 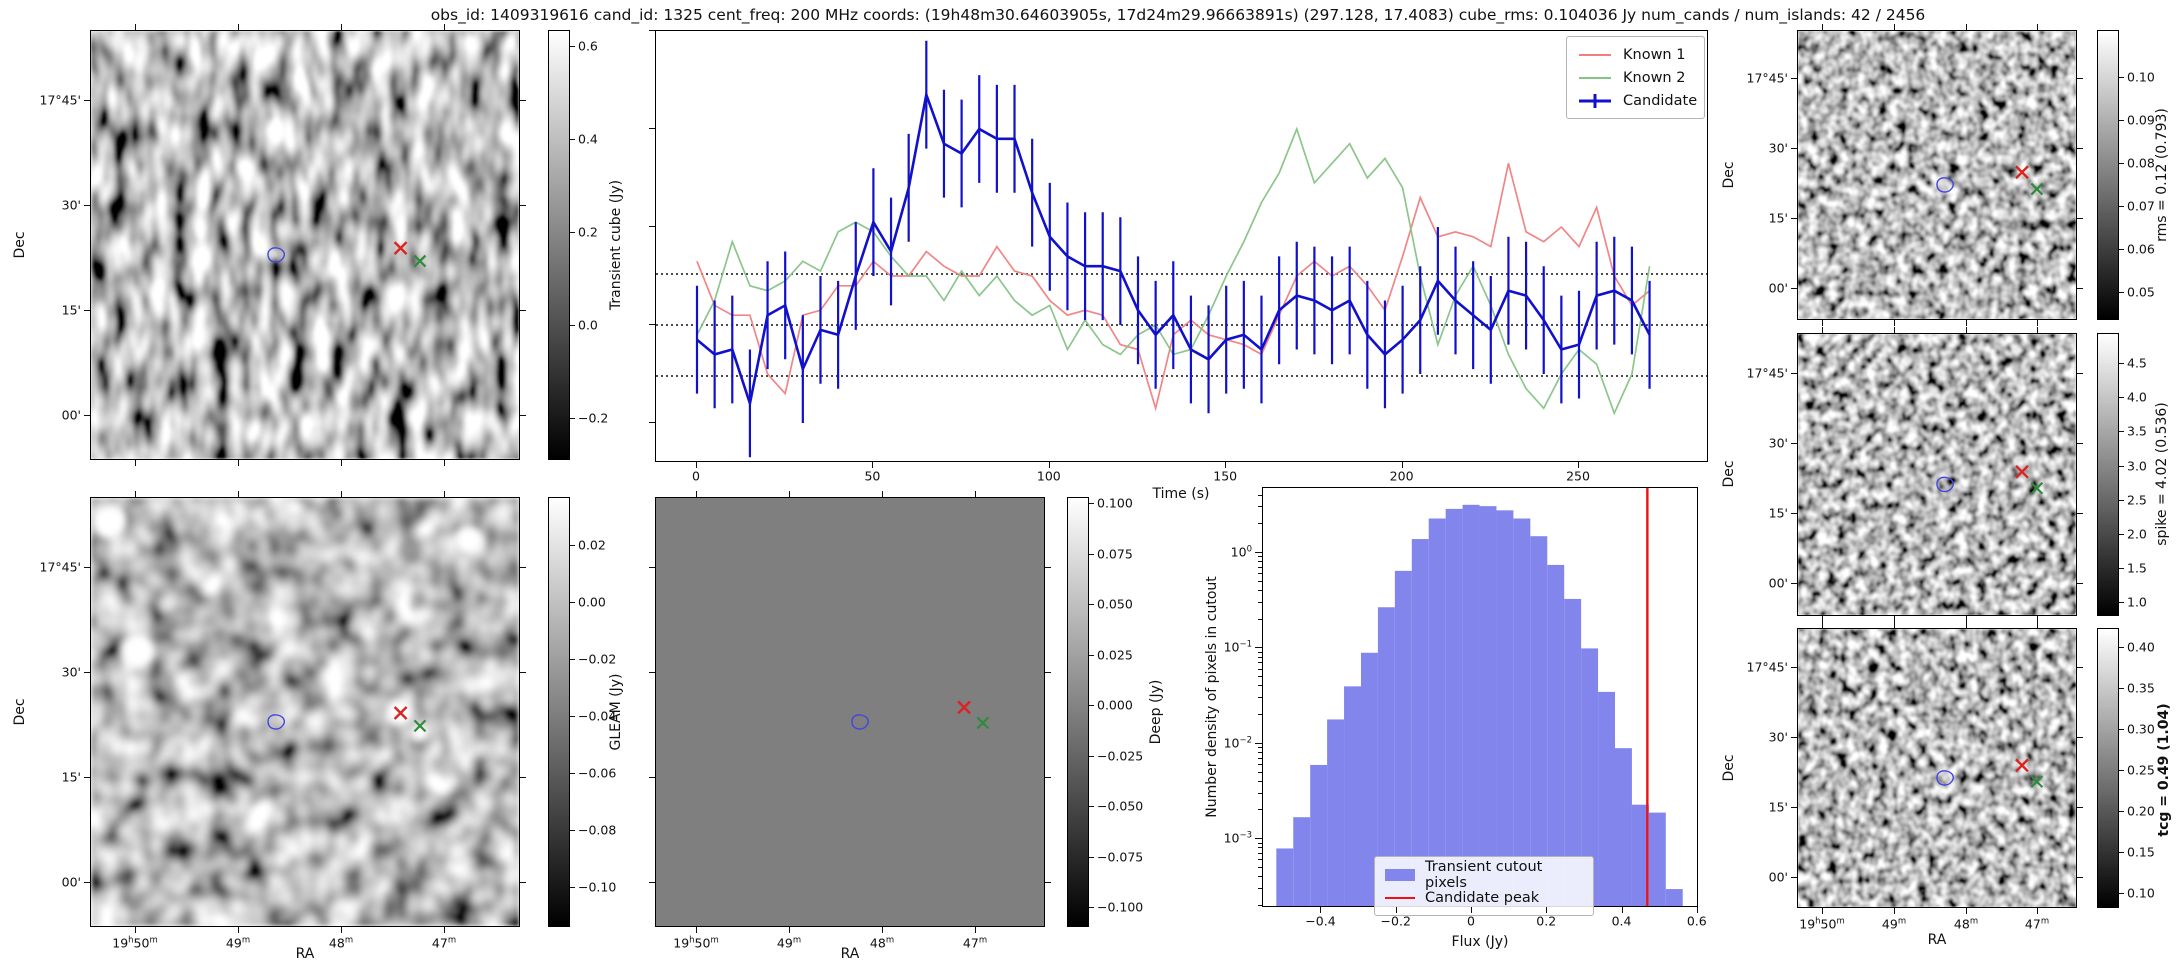 I want to click on colorbar-tick-label: −0.10, so click(x=597, y=887).